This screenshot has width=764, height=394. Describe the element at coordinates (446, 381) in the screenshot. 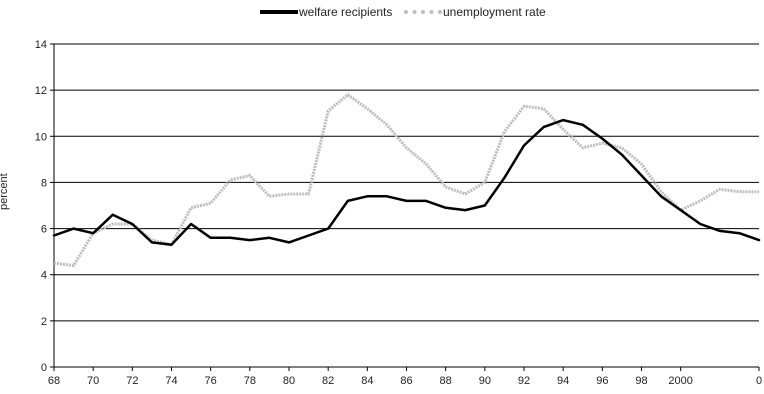

I see `x-tick-label-88: 88` at that location.